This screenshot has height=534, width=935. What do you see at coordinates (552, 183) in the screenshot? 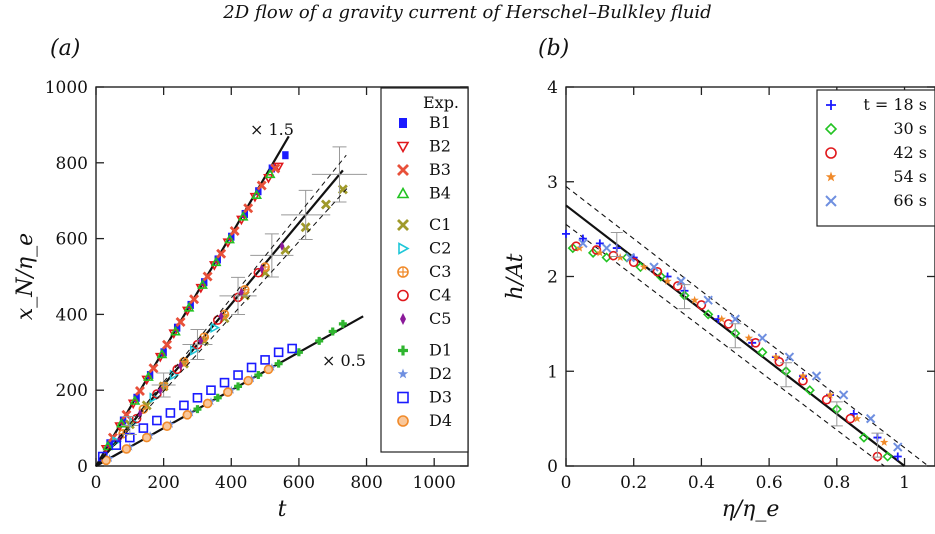
I see `y-tick-label: 3` at bounding box center [552, 183].